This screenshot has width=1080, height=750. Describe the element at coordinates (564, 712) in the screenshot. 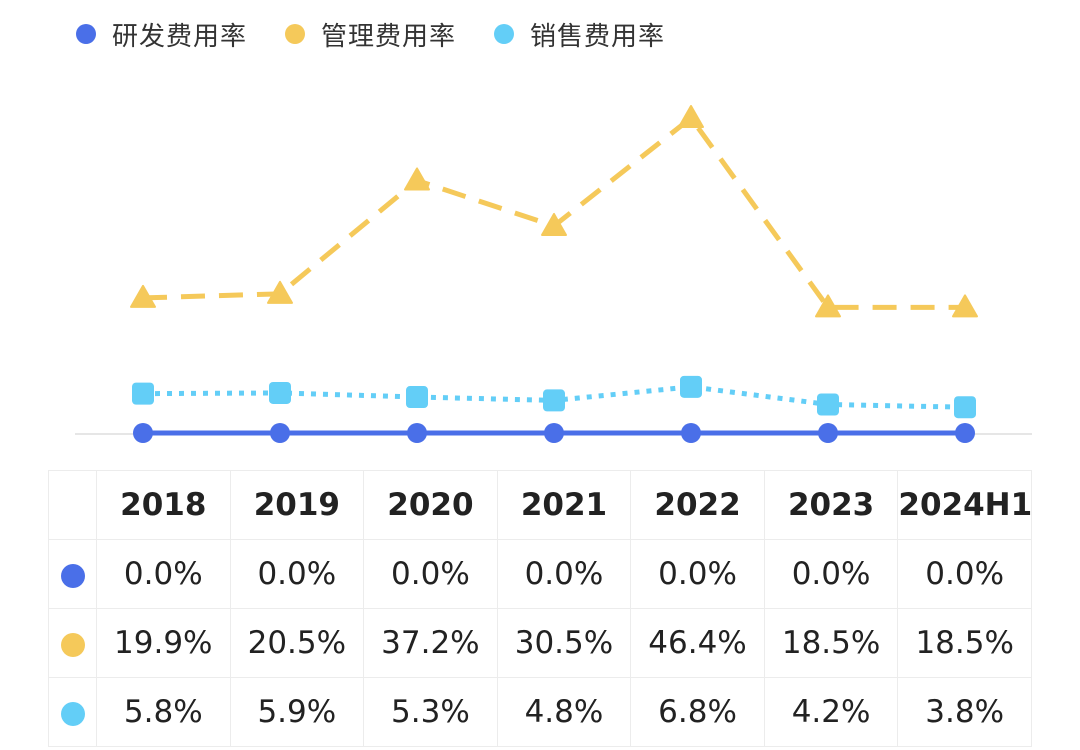

I see `table-cell: 4.8%` at that location.